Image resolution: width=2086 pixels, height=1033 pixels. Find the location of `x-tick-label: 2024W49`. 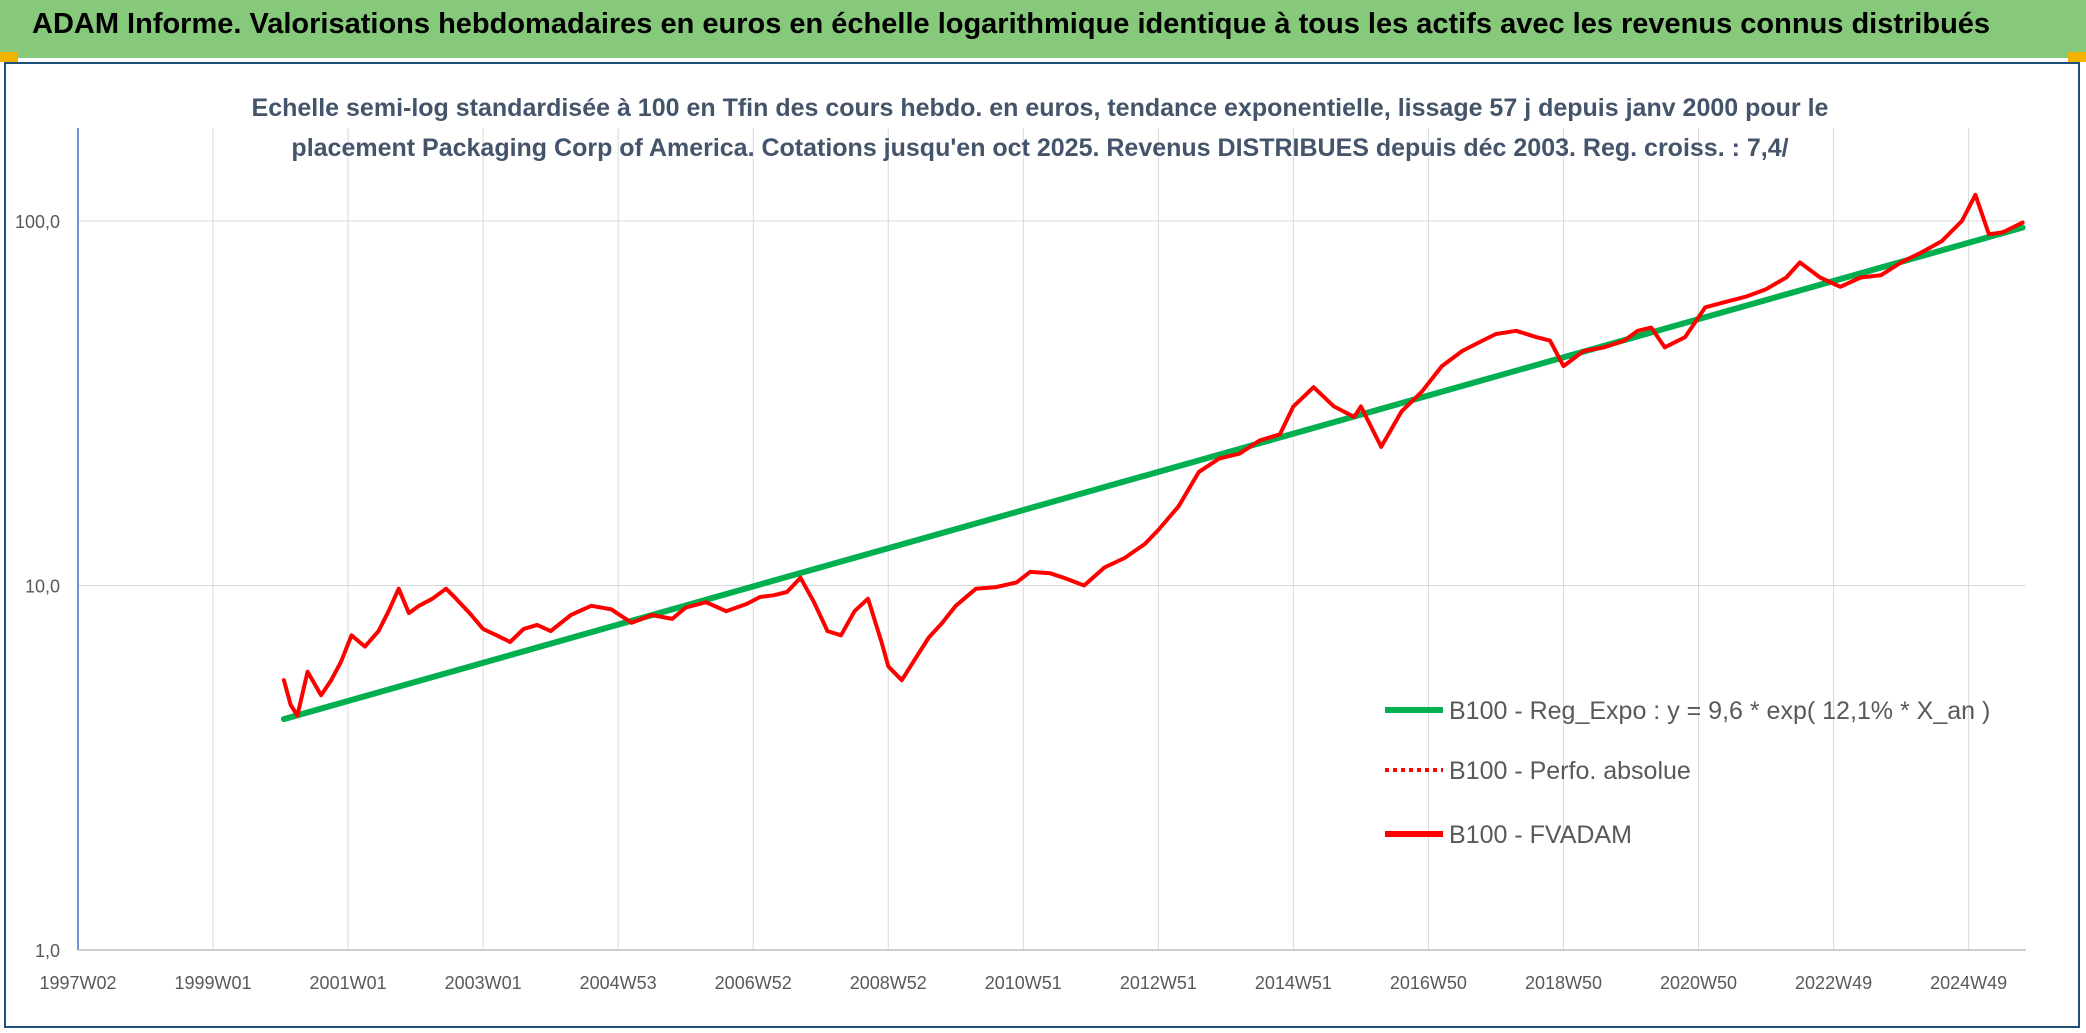

x-tick-label: 2024W49 is located at coordinates (1968, 983).